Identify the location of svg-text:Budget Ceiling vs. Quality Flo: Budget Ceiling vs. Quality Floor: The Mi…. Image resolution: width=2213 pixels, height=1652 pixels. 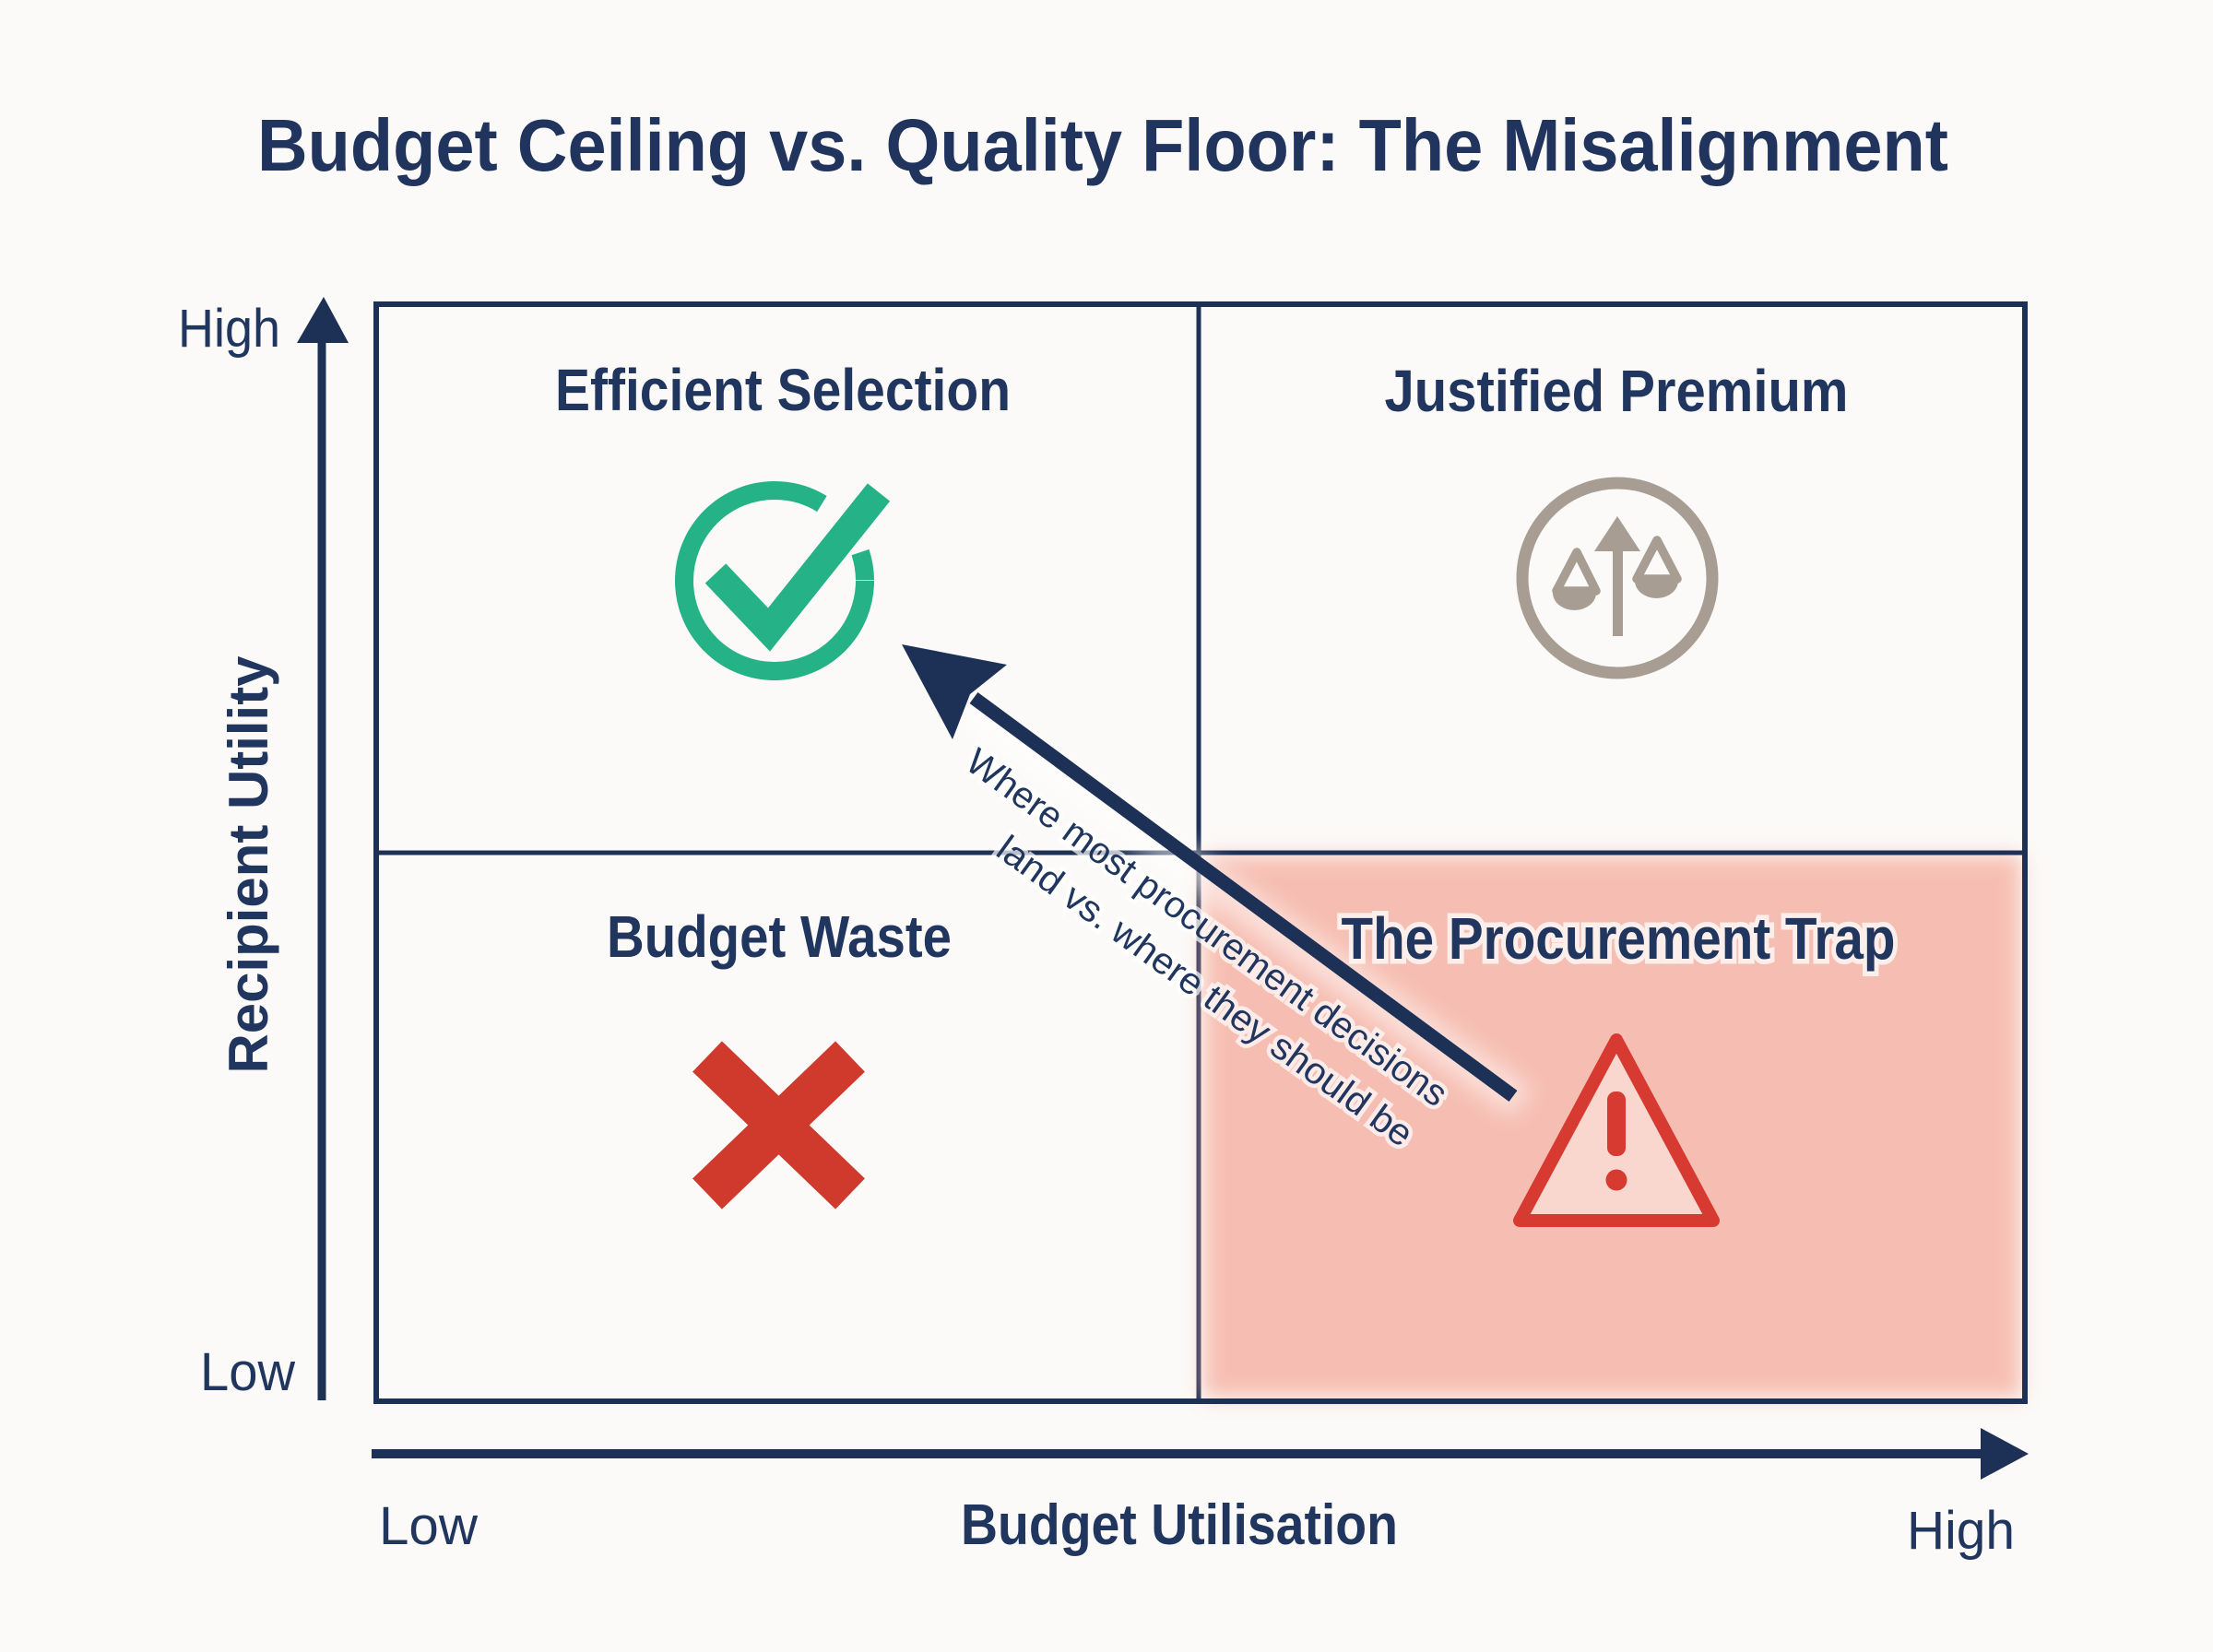
(1102, 145).